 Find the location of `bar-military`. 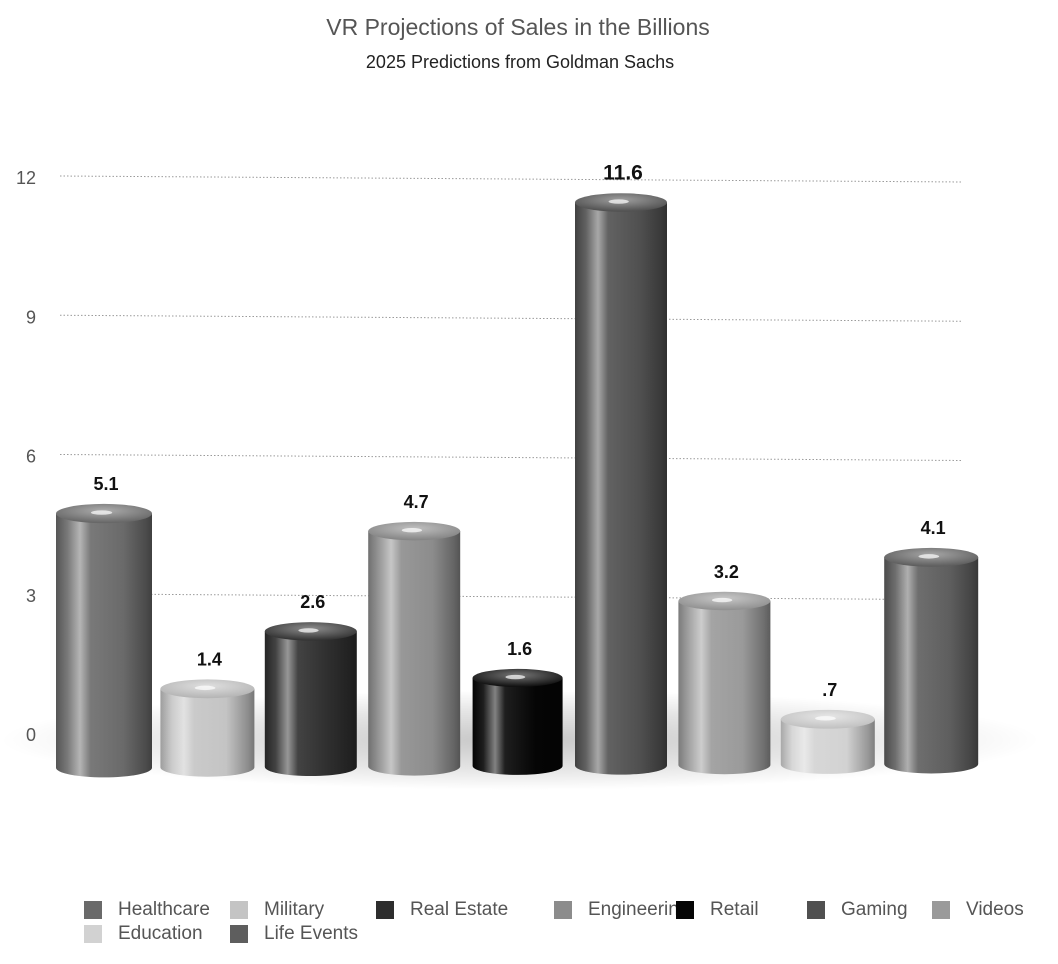

bar-military is located at coordinates (207, 728).